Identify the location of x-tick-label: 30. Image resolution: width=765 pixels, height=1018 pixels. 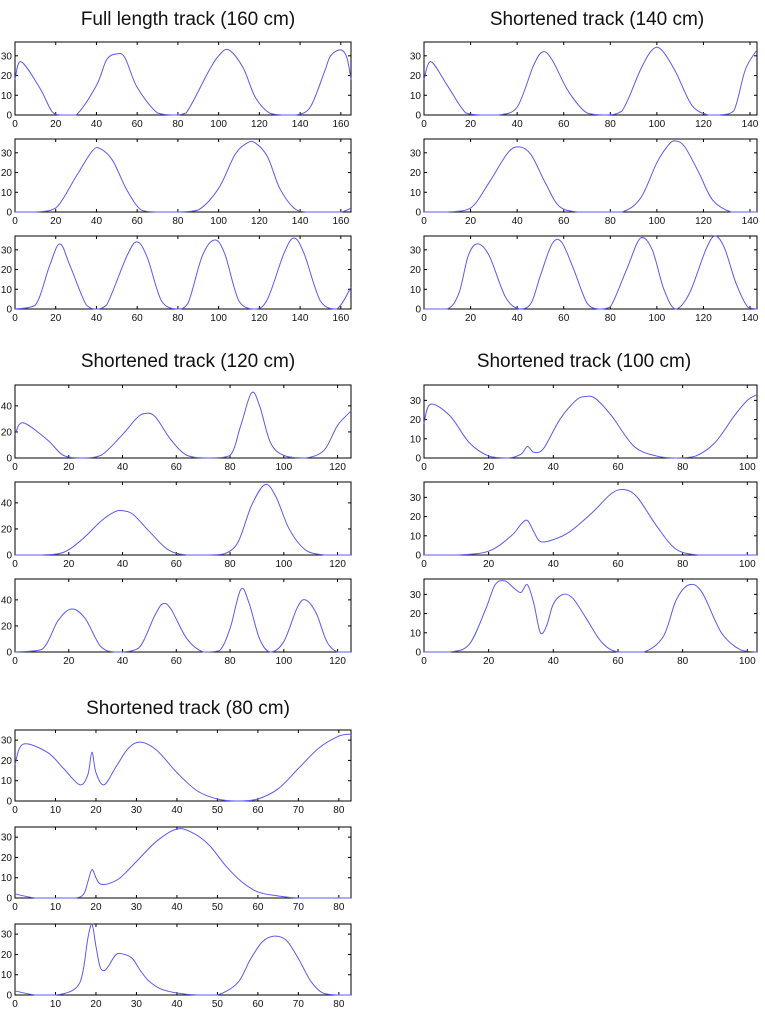
(137, 907).